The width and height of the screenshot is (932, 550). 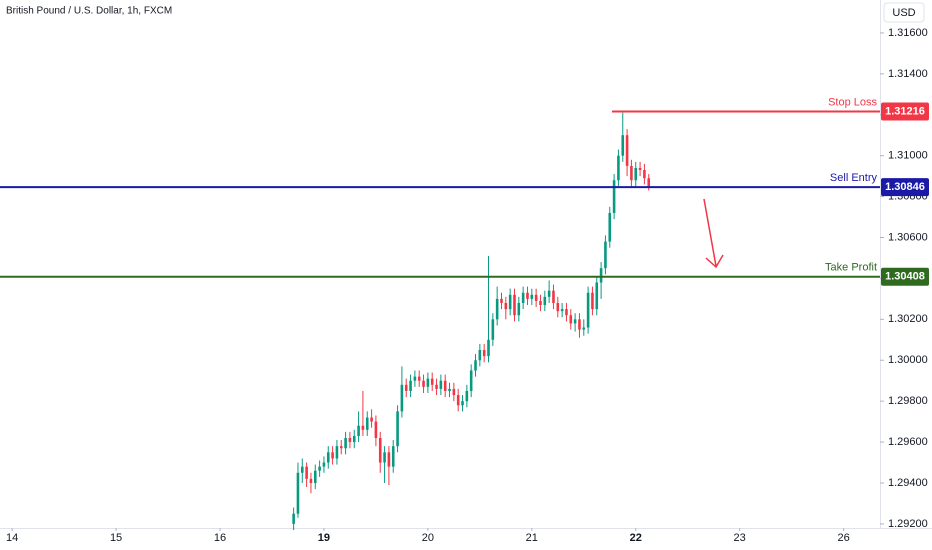 What do you see at coordinates (740, 538) in the screenshot?
I see `x-tick-label: 23` at bounding box center [740, 538].